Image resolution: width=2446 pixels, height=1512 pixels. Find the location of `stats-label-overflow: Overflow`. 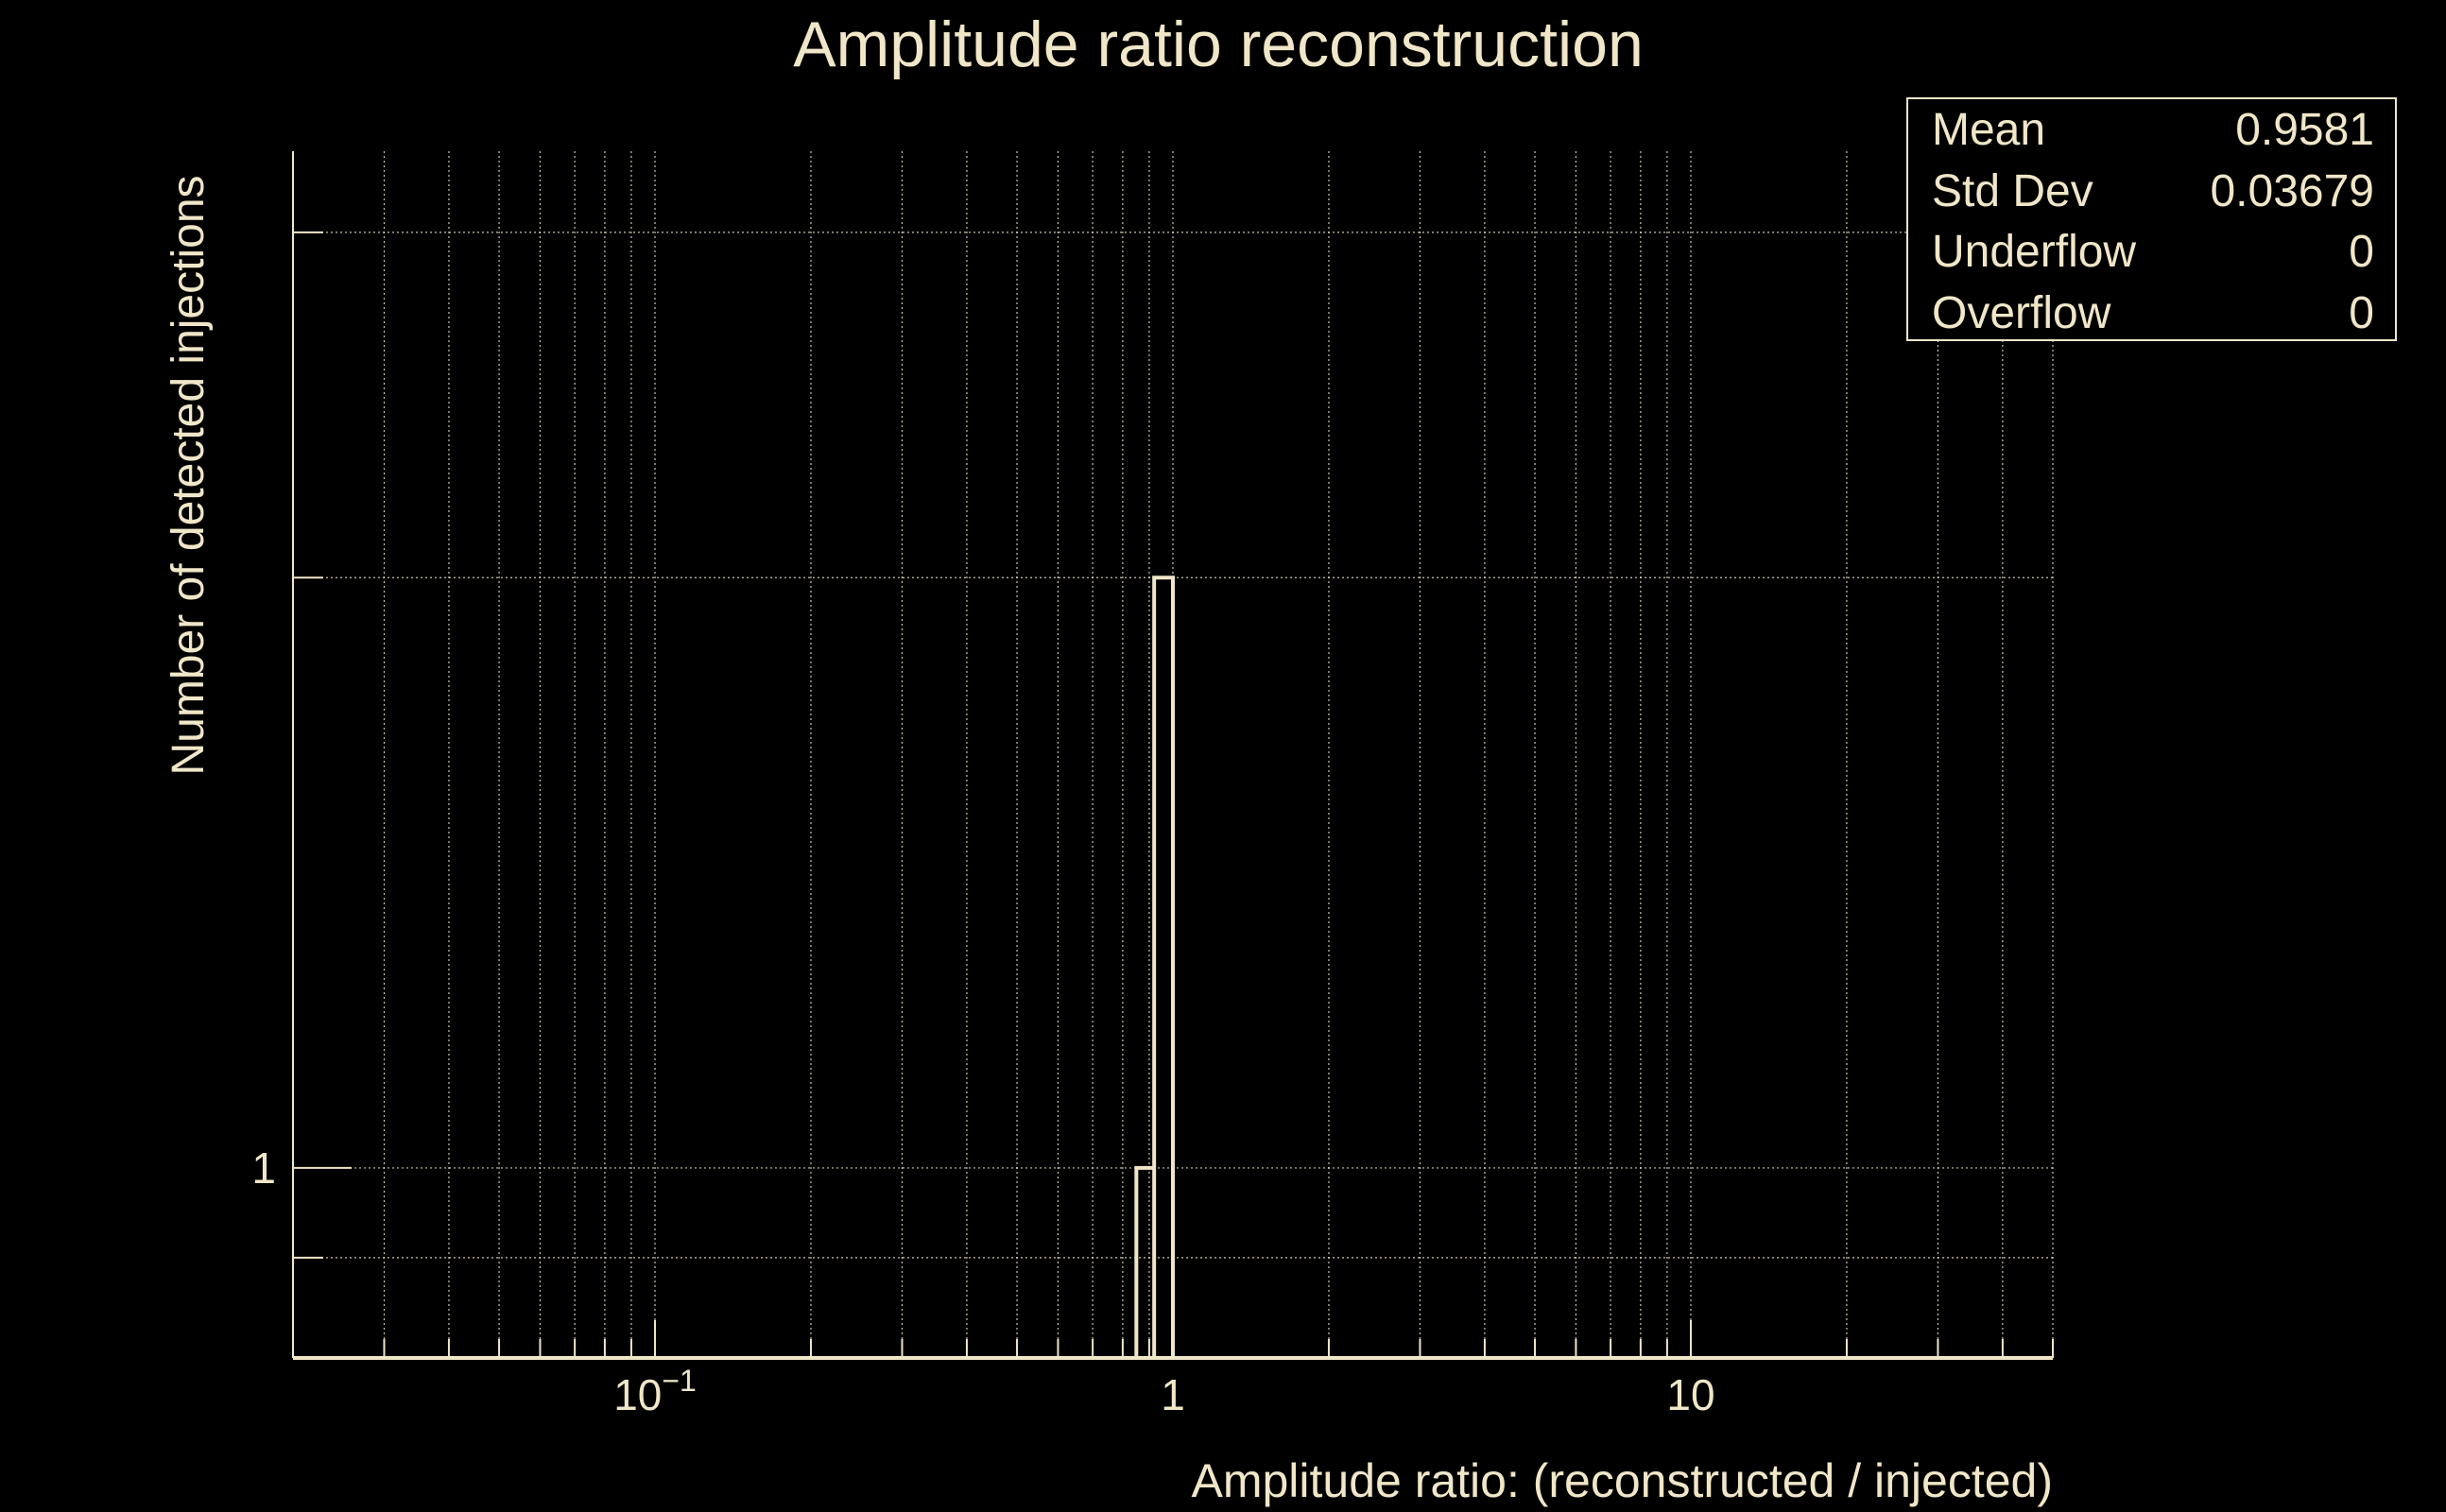

stats-label-overflow: Overflow is located at coordinates (2021, 313).